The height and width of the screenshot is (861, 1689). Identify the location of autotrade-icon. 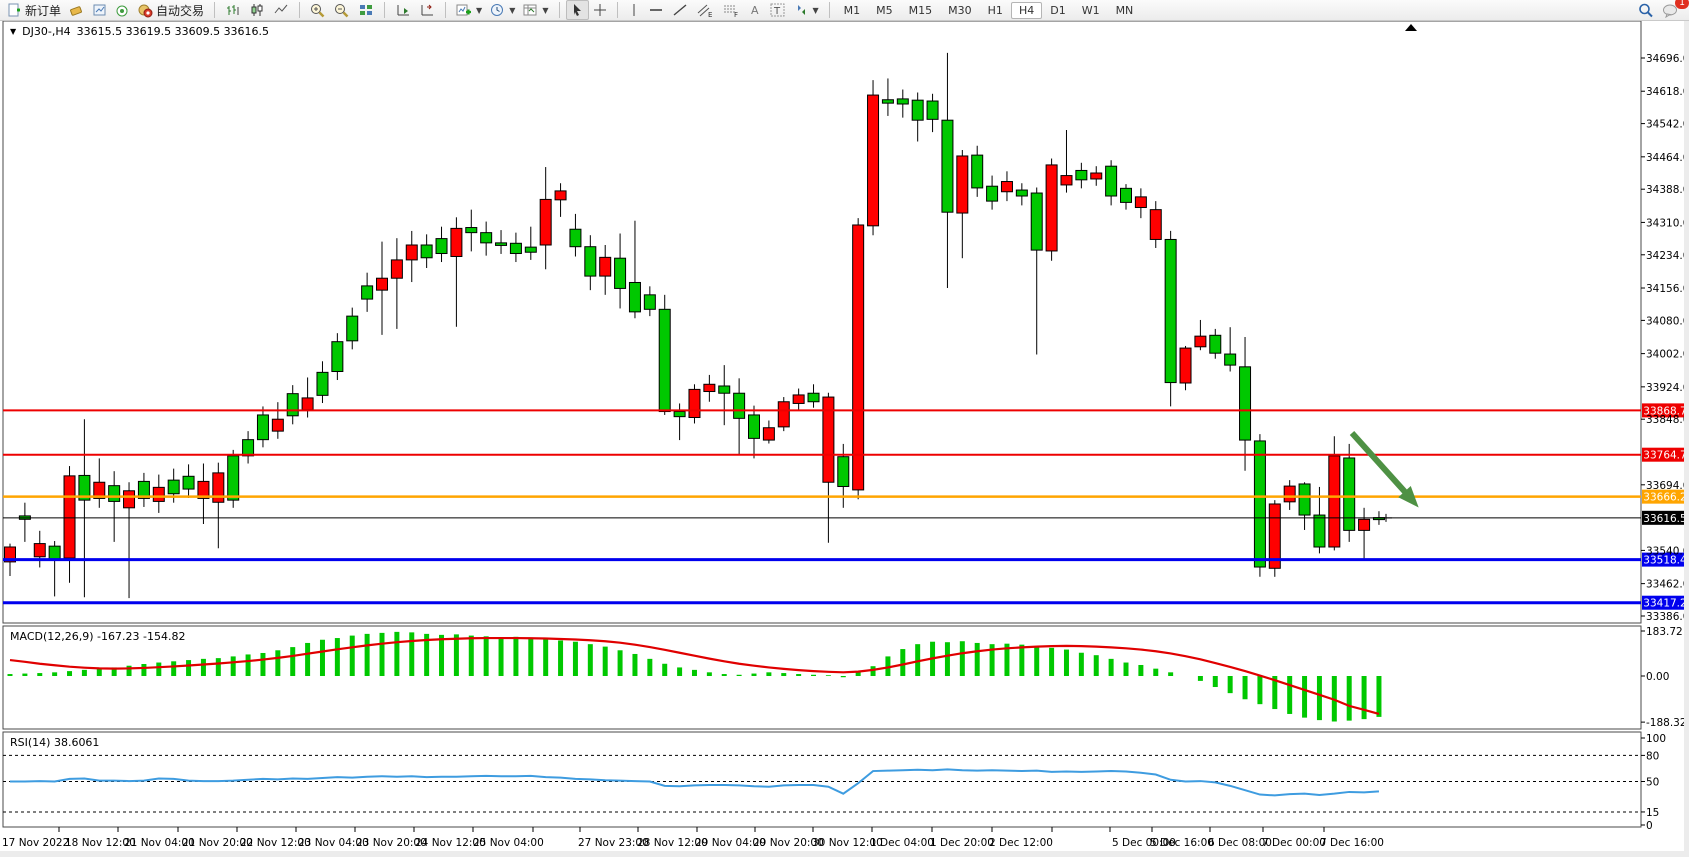
(145, 10).